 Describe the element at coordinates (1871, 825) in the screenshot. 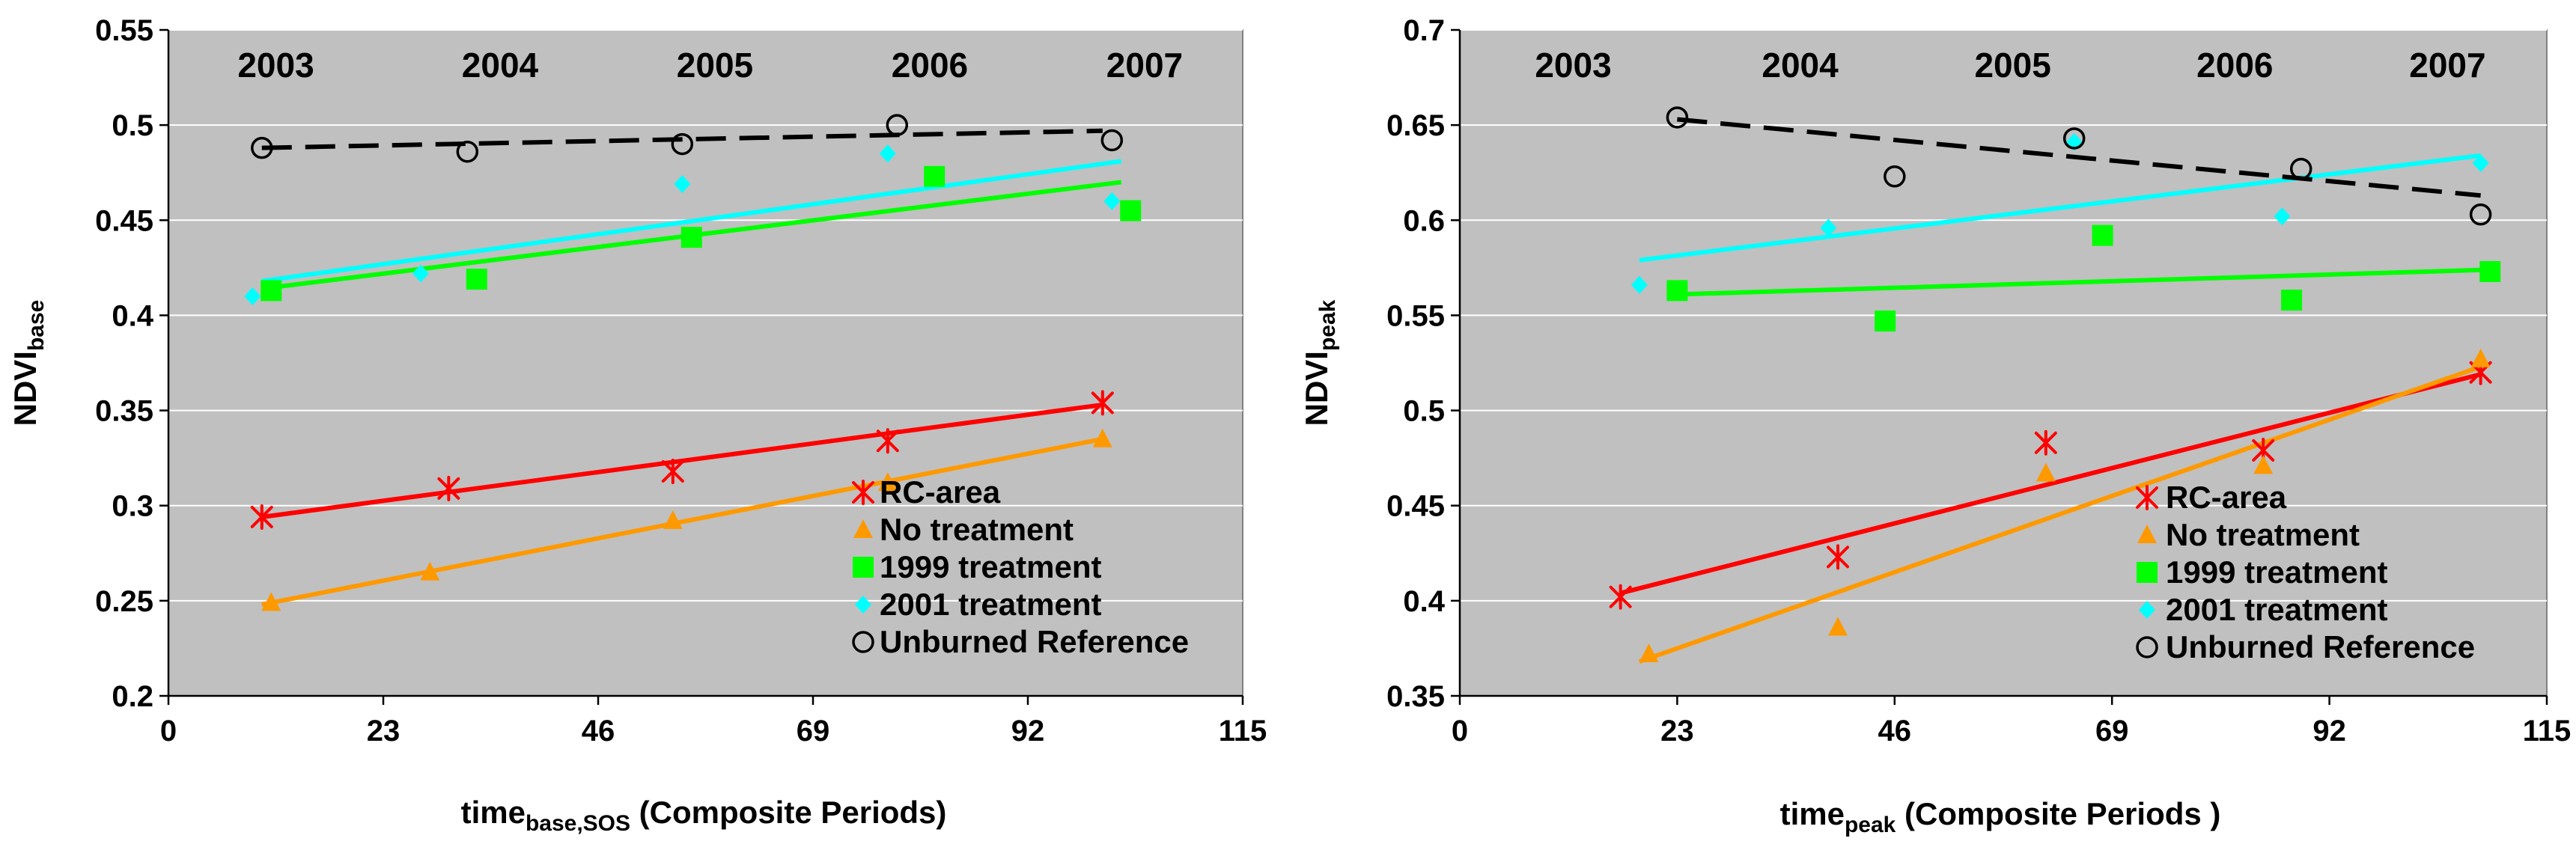

I see `x-axis-label-sub: peak` at that location.